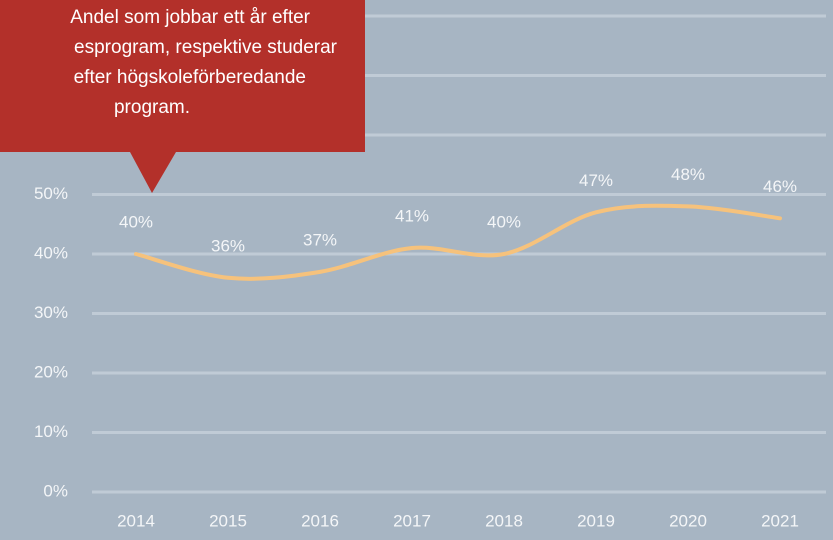 This screenshot has height=540, width=833. I want to click on x-tick-label: 2018, so click(504, 520).